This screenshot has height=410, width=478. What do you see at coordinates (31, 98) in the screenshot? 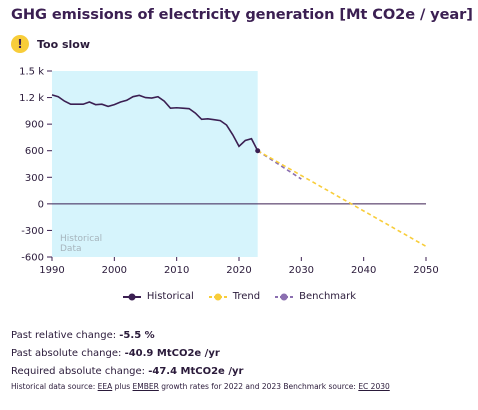
I see `y-tick-label: 1.2 k` at bounding box center [31, 98].